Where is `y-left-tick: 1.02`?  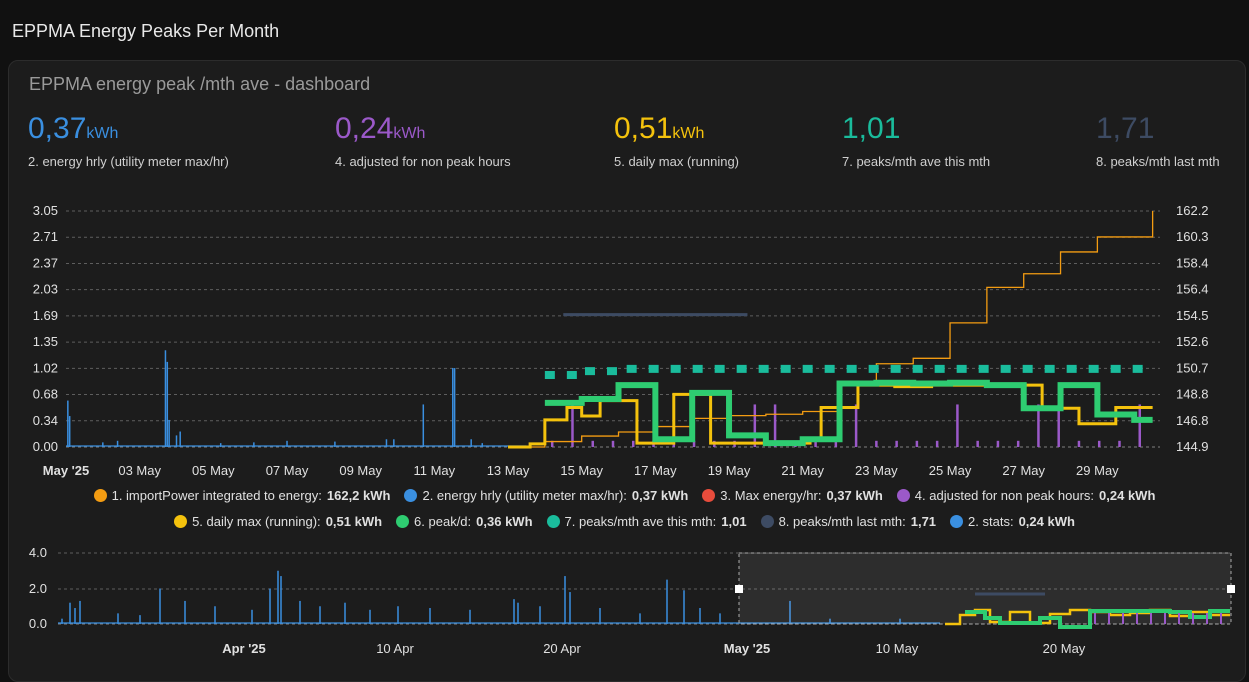
y-left-tick: 1.02 is located at coordinates (45, 367).